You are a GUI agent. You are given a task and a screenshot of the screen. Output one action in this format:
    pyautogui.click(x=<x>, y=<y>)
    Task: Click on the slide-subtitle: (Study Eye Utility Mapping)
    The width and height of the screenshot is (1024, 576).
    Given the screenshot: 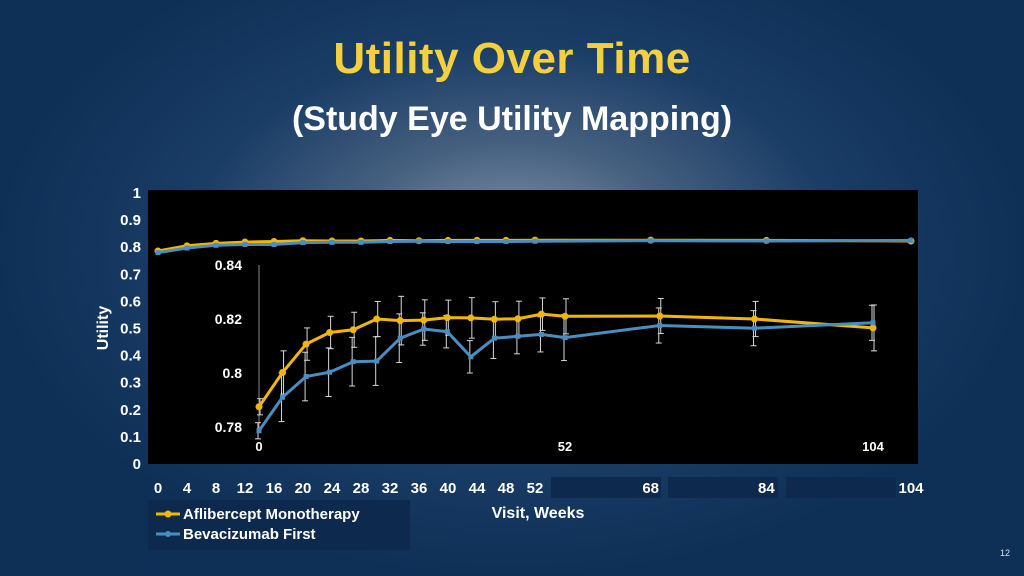 What is the action you would take?
    pyautogui.click(x=512, y=119)
    